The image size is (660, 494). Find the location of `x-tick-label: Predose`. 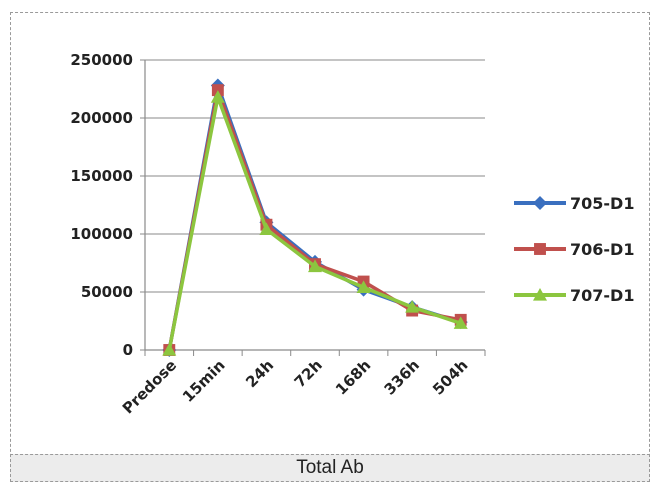

x-tick-label: Predose is located at coordinates (149, 386).